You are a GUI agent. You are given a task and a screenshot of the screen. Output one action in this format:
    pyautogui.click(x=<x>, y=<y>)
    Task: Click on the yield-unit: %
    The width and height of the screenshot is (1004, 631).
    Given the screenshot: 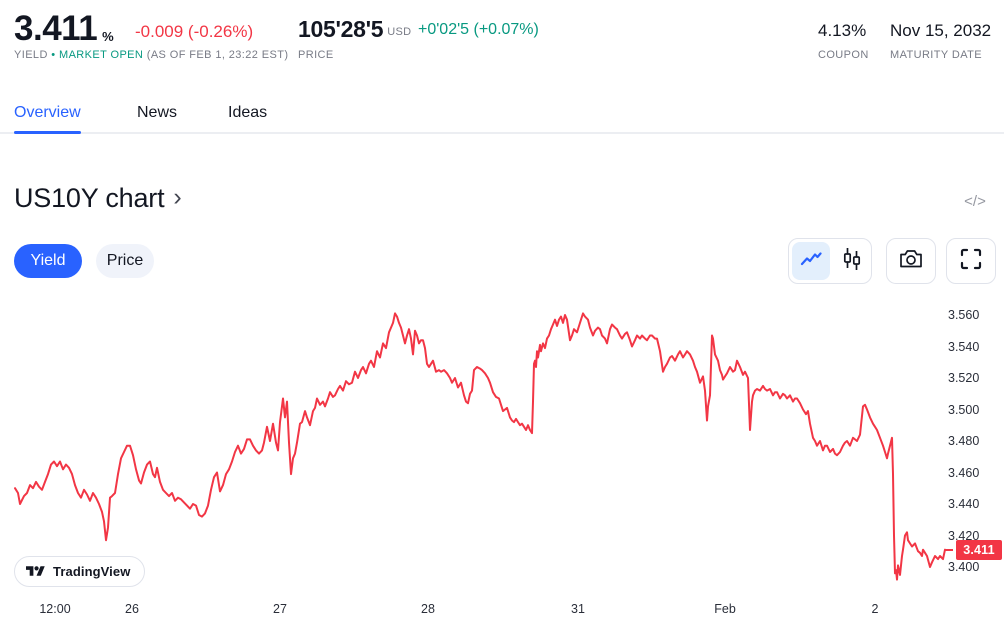 What is the action you would take?
    pyautogui.click(x=108, y=36)
    